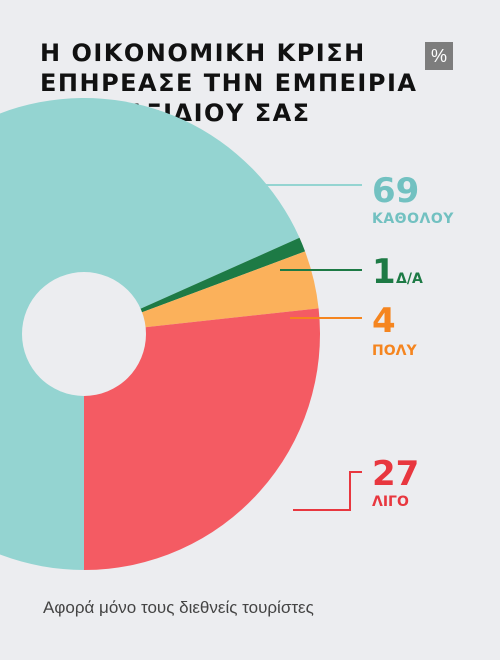 The height and width of the screenshot is (660, 500). What do you see at coordinates (384, 272) in the screenshot?
I see `value-label-da: 1` at bounding box center [384, 272].